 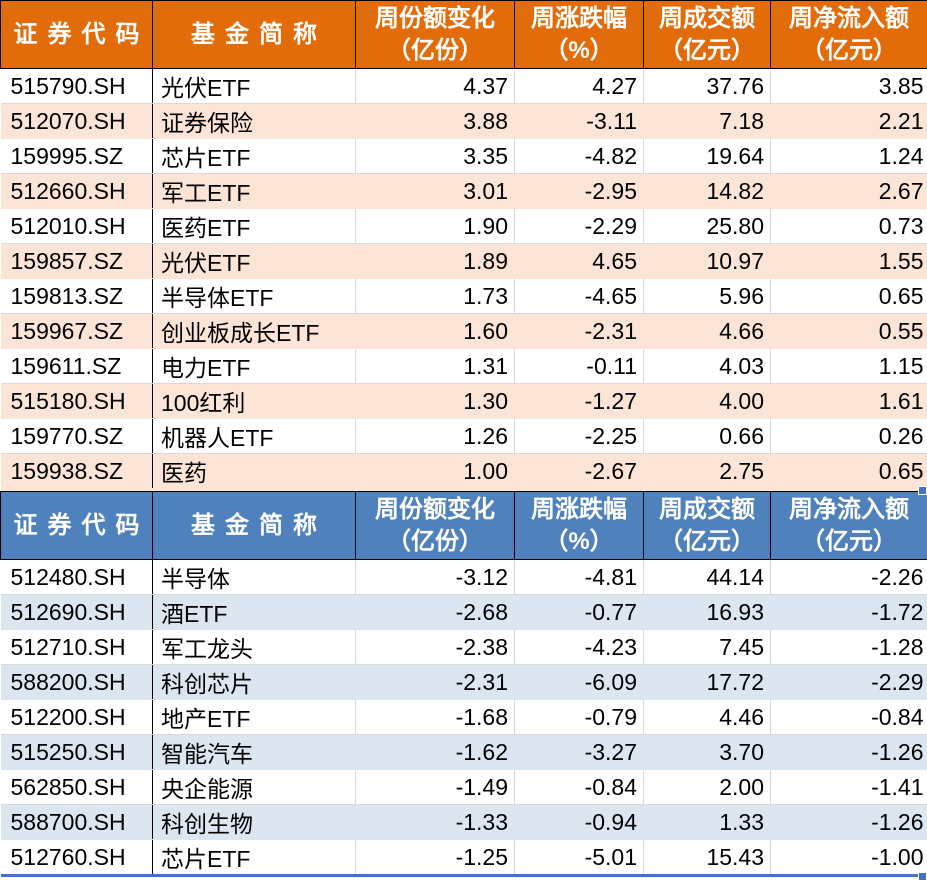 What do you see at coordinates (77, 156) in the screenshot?
I see `code-cell: 159995.SZ` at bounding box center [77, 156].